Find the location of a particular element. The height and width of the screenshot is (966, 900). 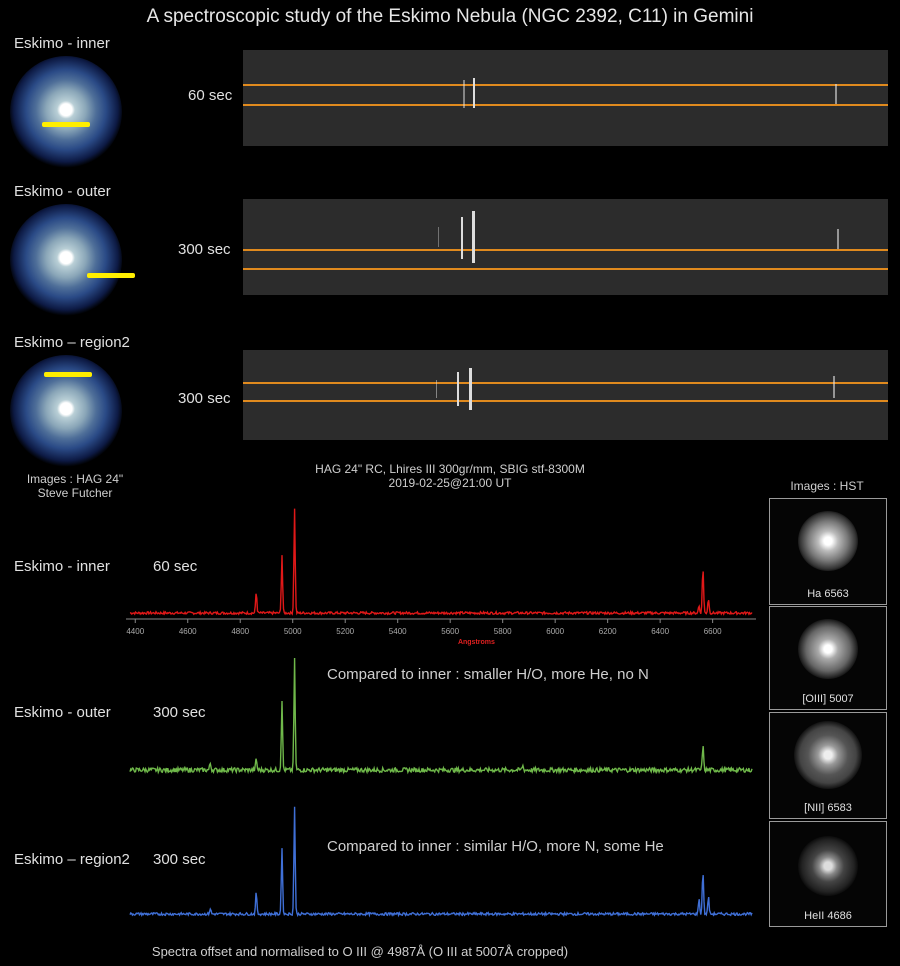

x-tick-label: 4800 is located at coordinates (240, 631).